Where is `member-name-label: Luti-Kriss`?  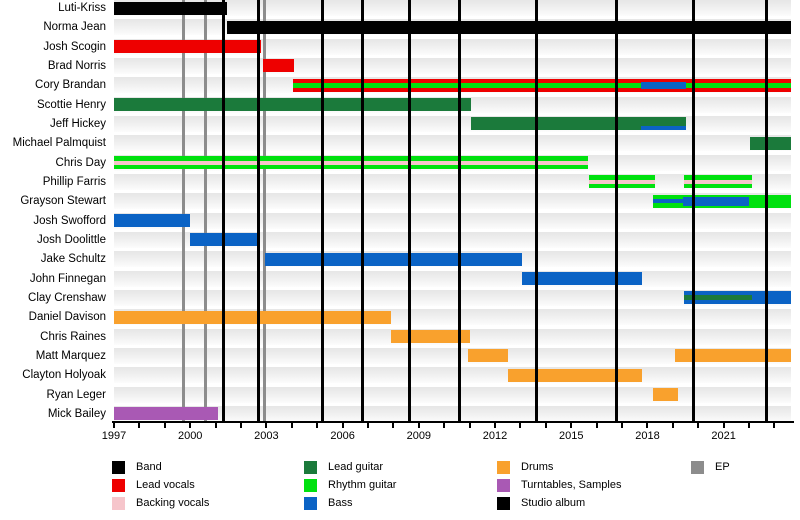 member-name-label: Luti-Kriss is located at coordinates (82, 8).